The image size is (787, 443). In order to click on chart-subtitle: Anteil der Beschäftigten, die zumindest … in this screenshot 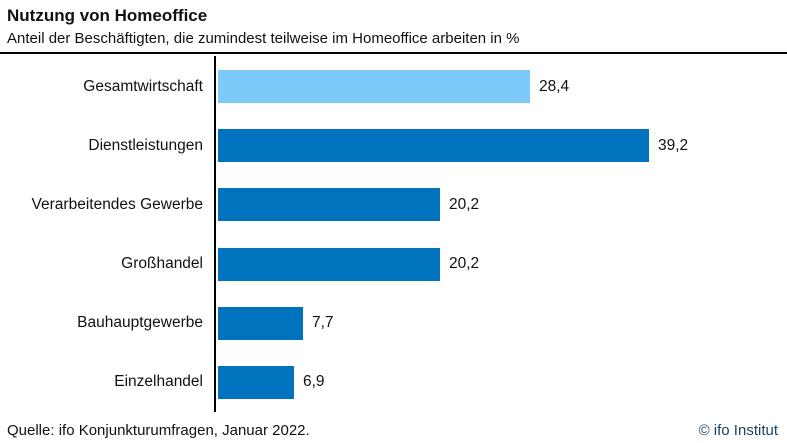, I will do `click(263, 38)`.